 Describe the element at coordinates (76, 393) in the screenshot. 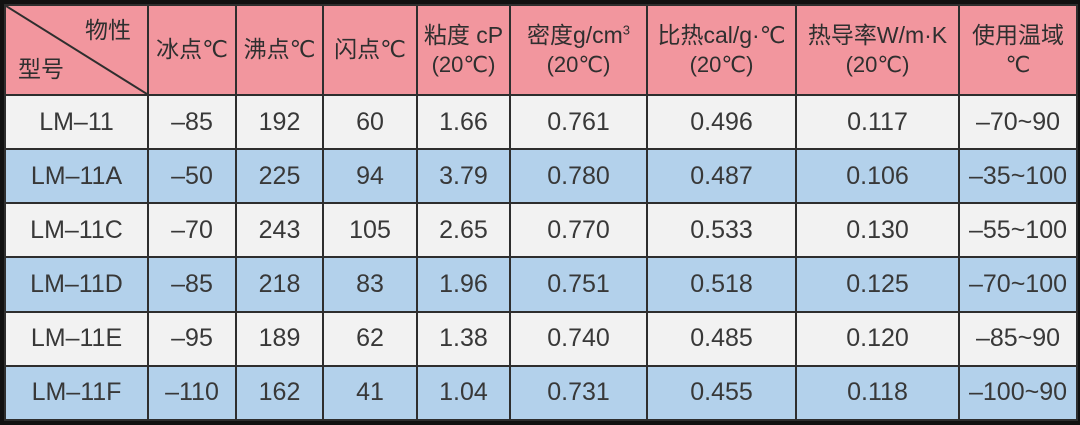

I see `model-cell: LM–11F` at that location.